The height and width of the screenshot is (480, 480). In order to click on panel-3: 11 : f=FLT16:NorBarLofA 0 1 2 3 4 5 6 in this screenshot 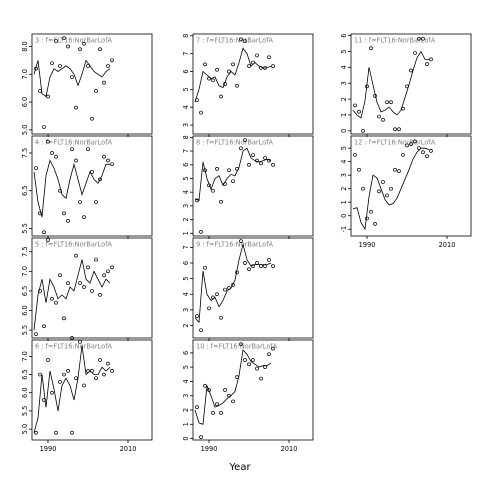, I will do `click(406, 85)`.